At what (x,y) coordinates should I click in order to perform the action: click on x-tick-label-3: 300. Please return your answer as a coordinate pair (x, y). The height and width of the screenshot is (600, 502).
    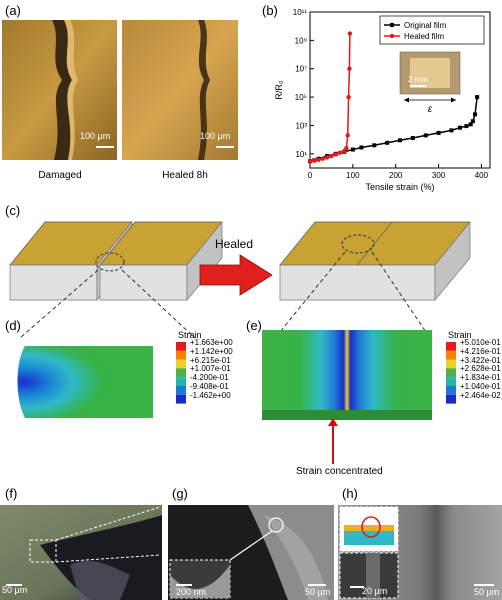
    Looking at the image, I should click on (439, 175).